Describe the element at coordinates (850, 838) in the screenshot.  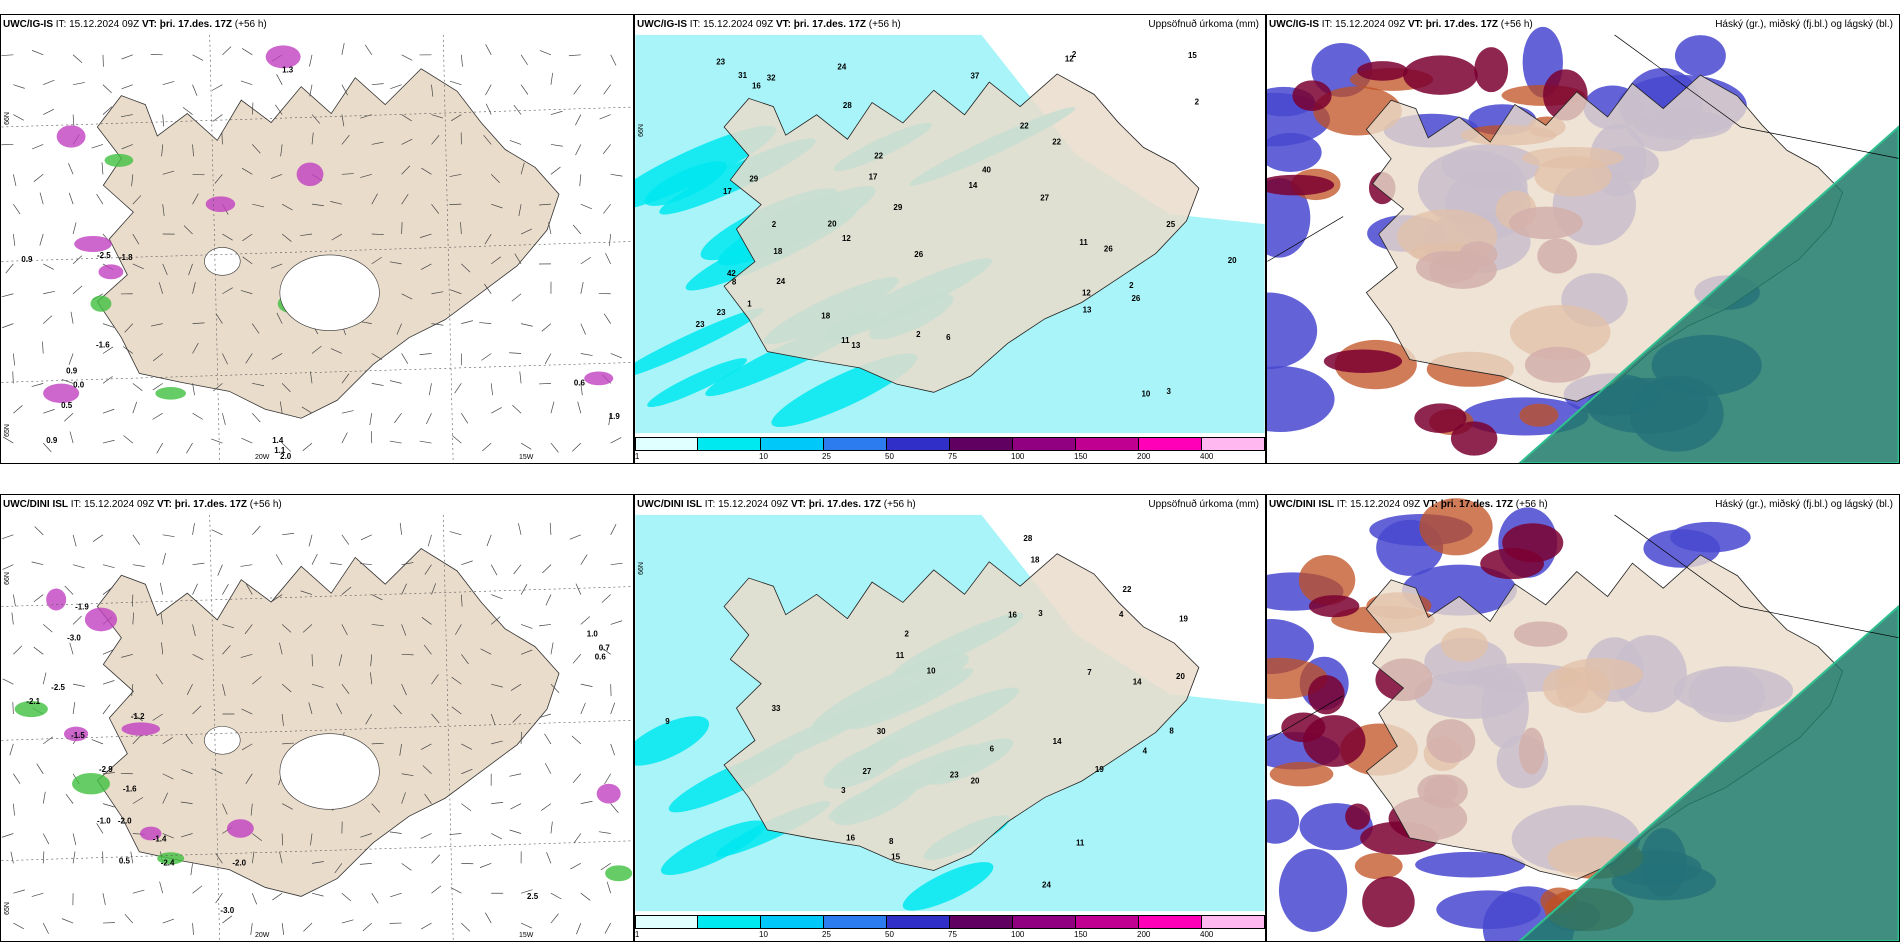
I see `station-value: 16` at that location.